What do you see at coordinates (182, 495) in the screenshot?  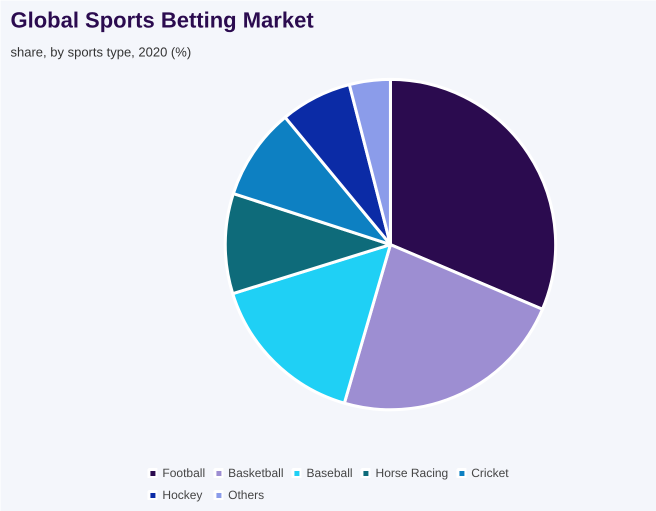 I see `legend-label: Hockey` at bounding box center [182, 495].